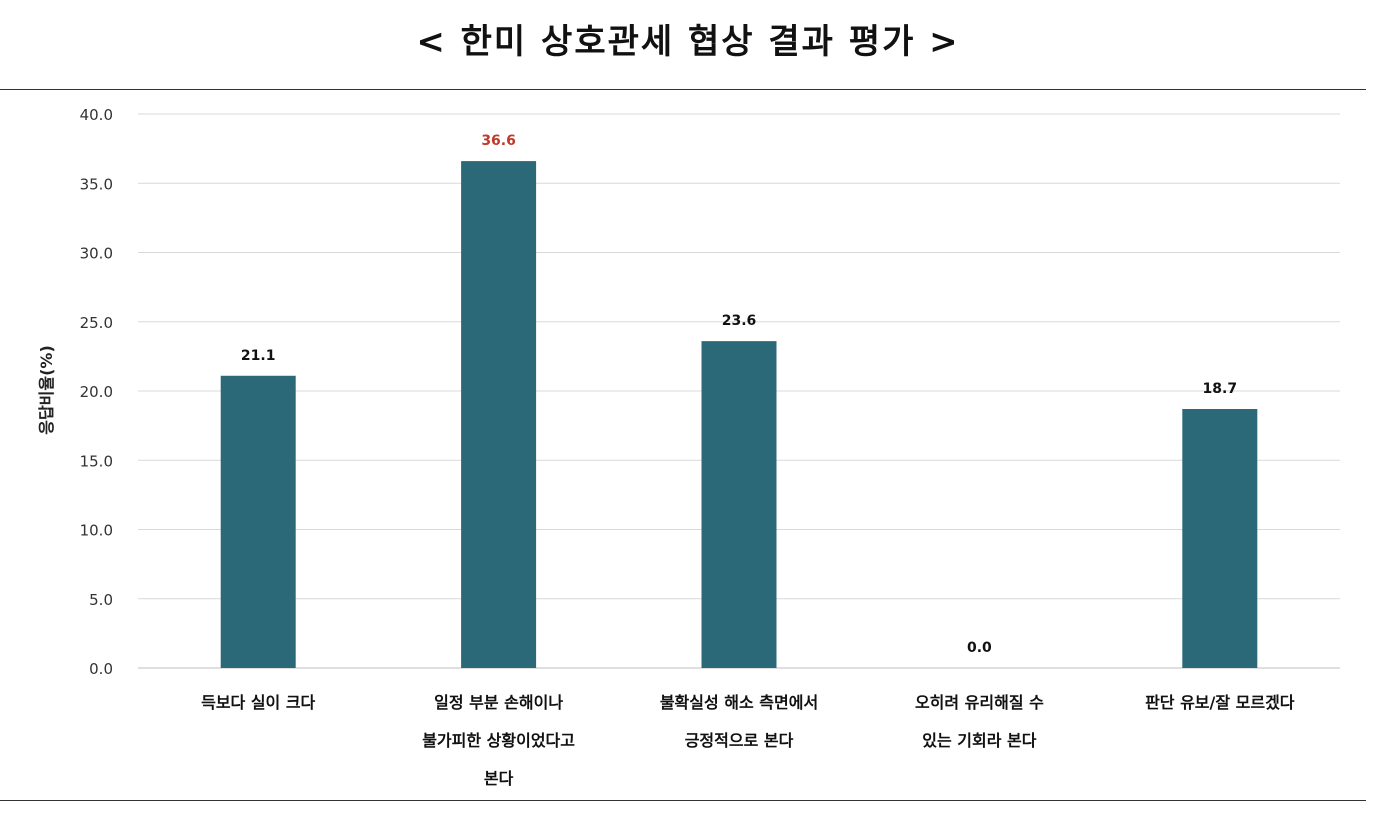 The width and height of the screenshot is (1376, 813). Describe the element at coordinates (979, 648) in the screenshot. I see `data-label: 0.0` at that location.